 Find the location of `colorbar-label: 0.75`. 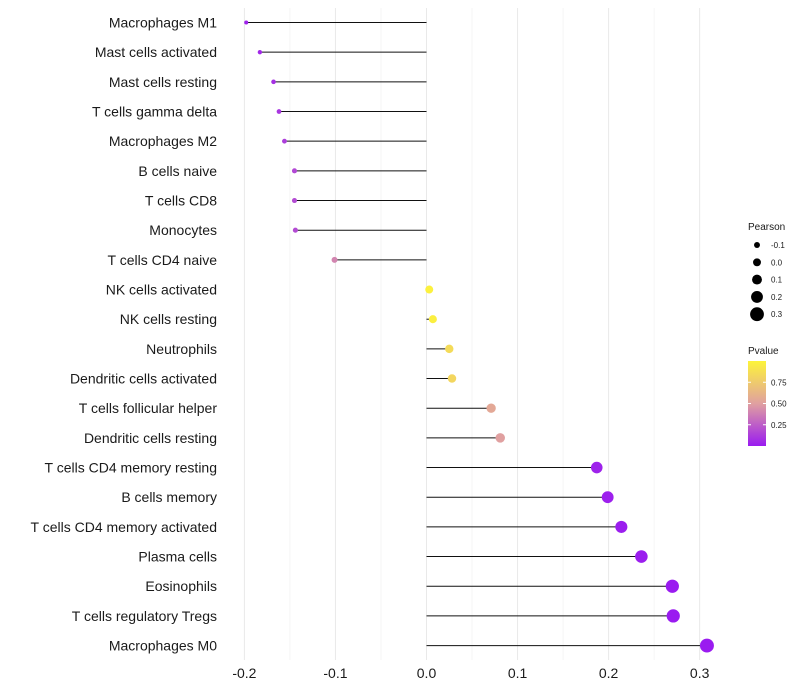

colorbar-label: 0.75 is located at coordinates (779, 382).